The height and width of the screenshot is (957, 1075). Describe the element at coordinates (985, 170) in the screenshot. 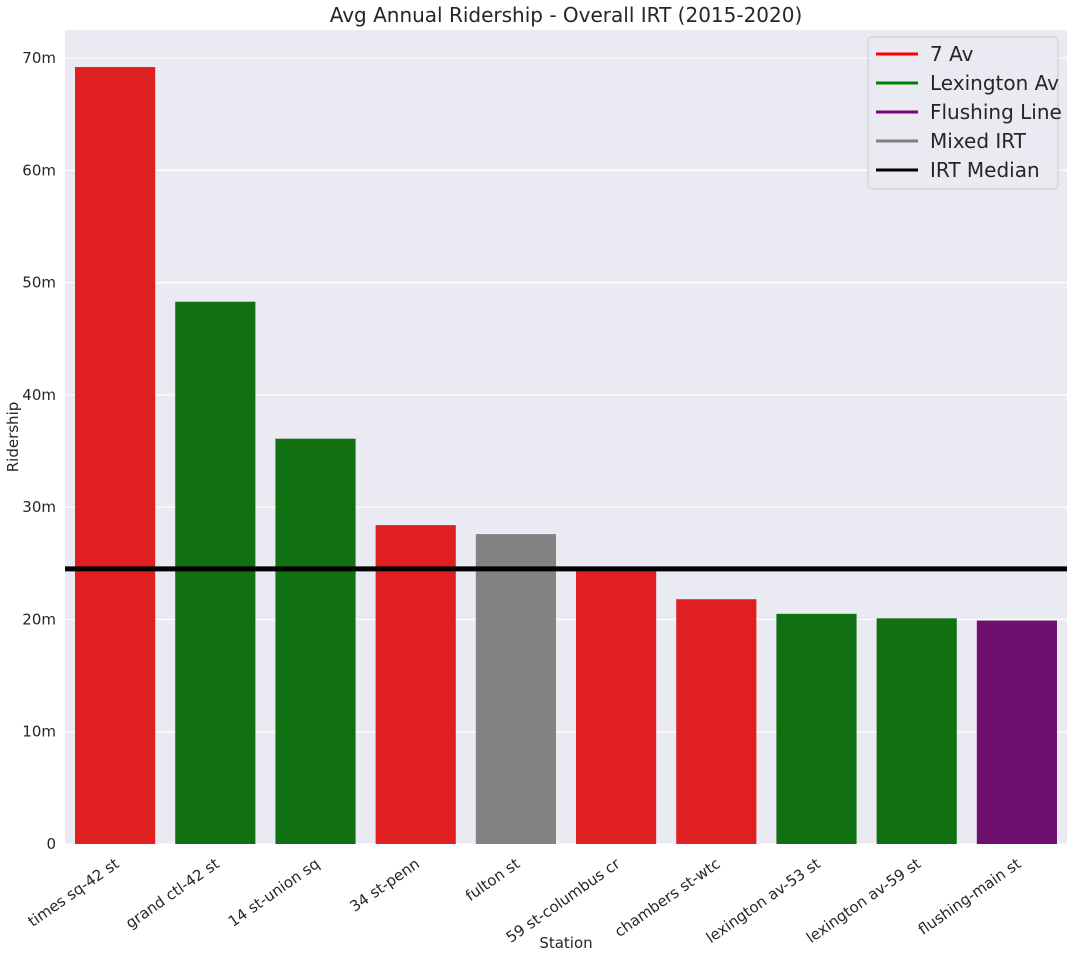

I see `legend-label: IRT Median` at that location.